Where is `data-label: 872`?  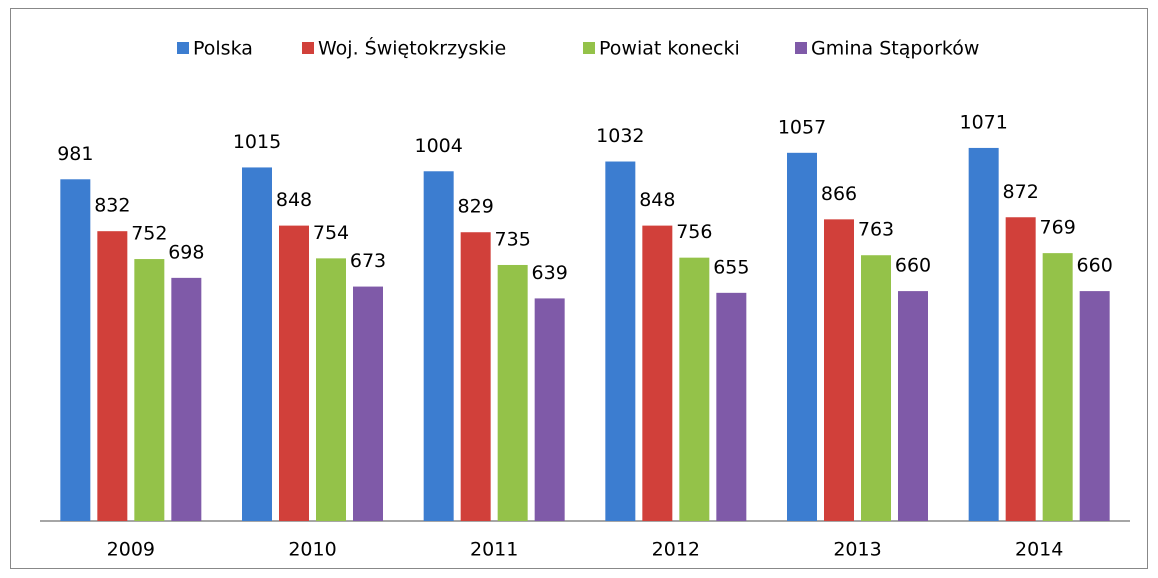 data-label: 872 is located at coordinates (1021, 192).